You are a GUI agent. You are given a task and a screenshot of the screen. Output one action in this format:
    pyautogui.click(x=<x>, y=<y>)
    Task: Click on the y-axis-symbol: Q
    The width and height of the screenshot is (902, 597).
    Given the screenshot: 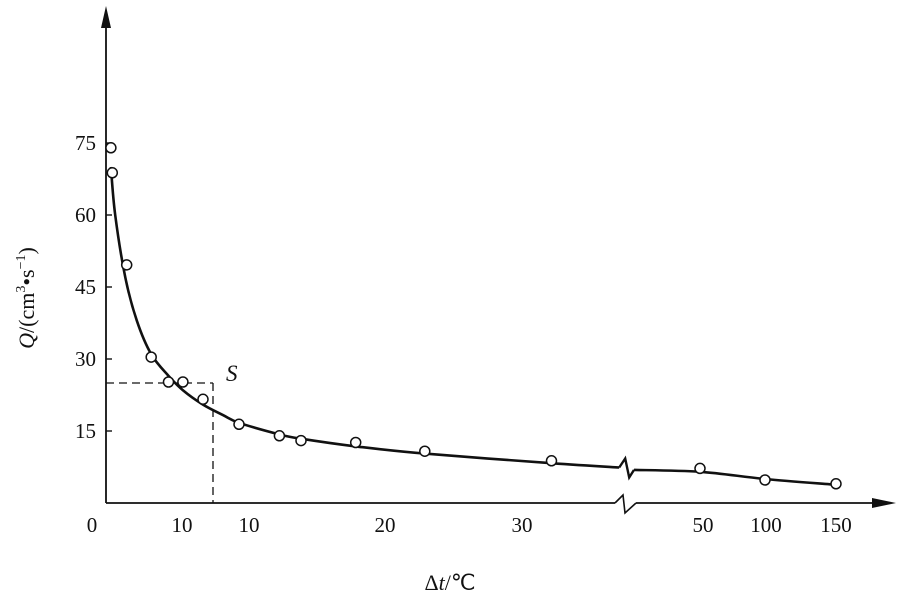 What is the action you would take?
    pyautogui.click(x=26, y=341)
    